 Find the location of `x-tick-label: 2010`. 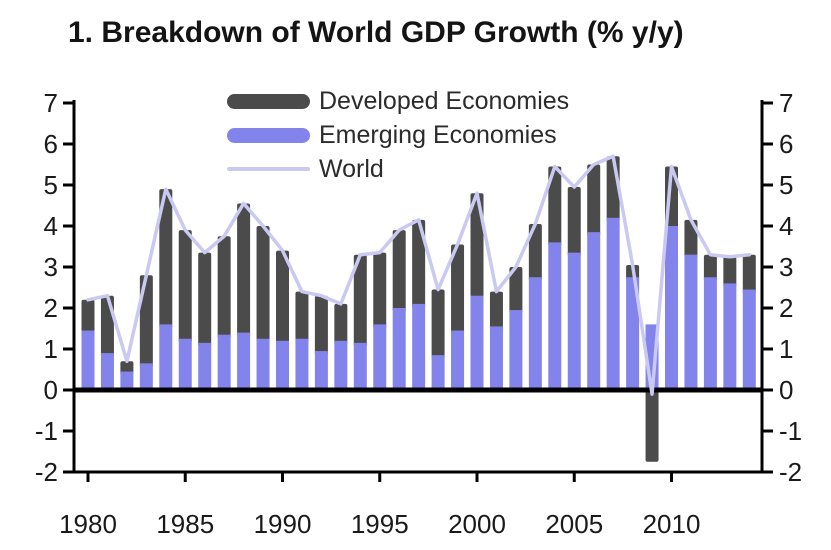

x-tick-label: 2010 is located at coordinates (672, 524).